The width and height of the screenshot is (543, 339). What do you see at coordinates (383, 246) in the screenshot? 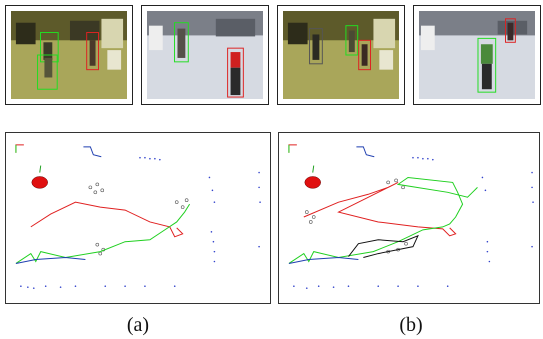
I see `trajectory-black` at bounding box center [383, 246].